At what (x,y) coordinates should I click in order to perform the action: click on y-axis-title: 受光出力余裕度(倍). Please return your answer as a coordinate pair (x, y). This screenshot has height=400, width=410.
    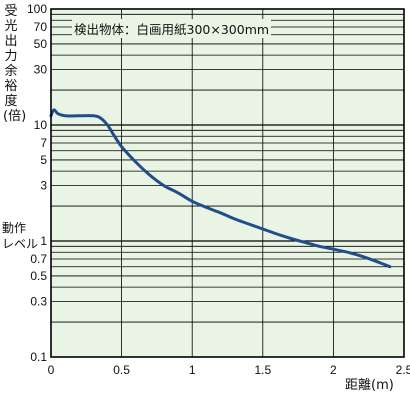
    Looking at the image, I should click on (15, 64).